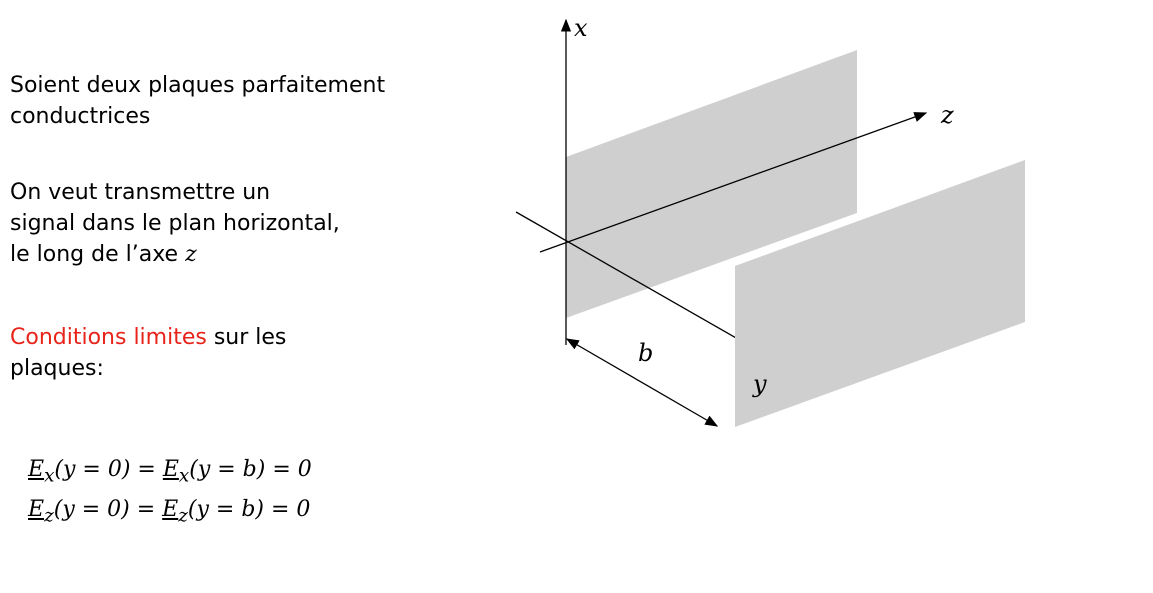  Describe the element at coordinates (80, 116) in the screenshot. I see `intro-line-2: conductrices` at that location.